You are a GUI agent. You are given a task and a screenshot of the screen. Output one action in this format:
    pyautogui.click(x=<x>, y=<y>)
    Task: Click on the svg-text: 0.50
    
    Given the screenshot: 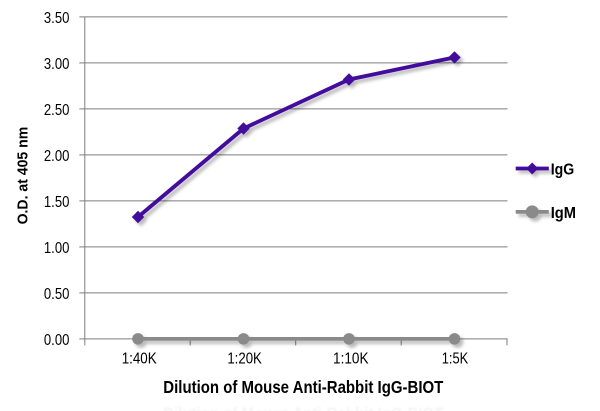 What is the action you would take?
    pyautogui.click(x=57, y=294)
    